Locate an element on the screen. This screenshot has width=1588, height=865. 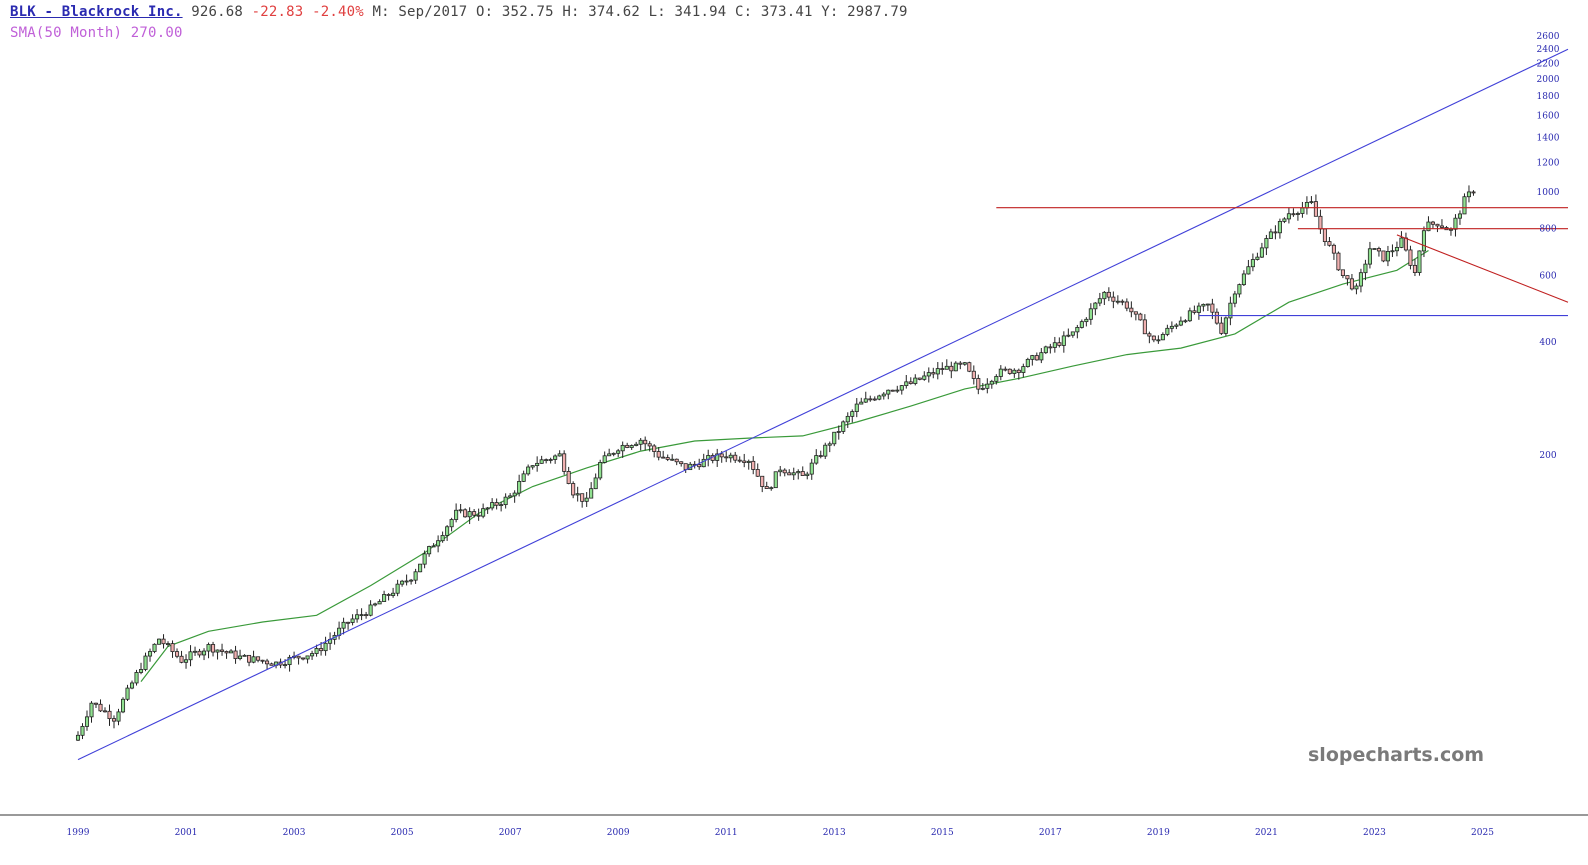
x-tick-label: 2003 is located at coordinates (294, 833).